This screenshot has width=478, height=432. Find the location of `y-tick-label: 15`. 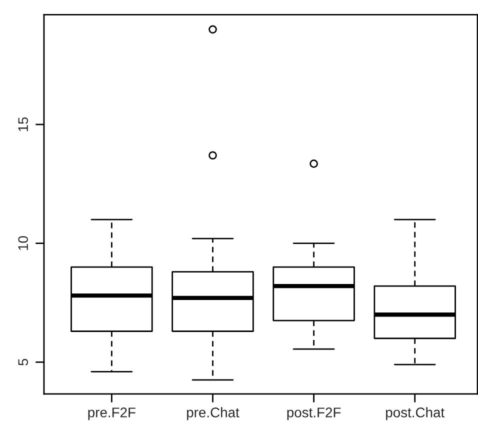

y-tick-label: 15 is located at coordinates (23, 124).